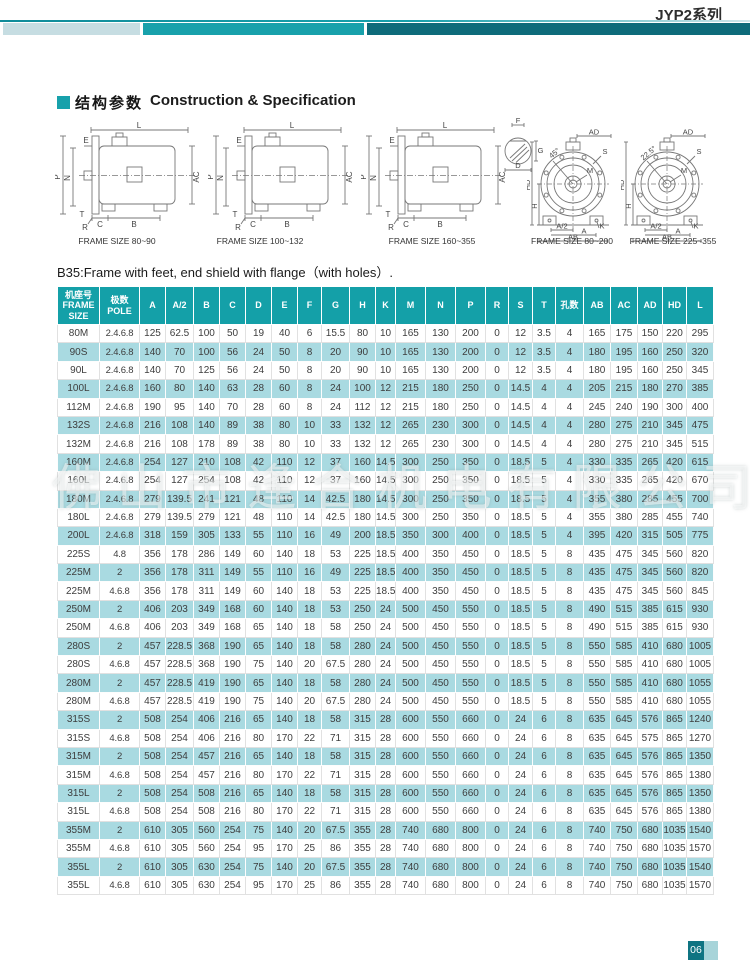 The image size is (750, 960). What do you see at coordinates (624, 573) in the screenshot?
I see `dimension-cell: 475` at bounding box center [624, 573].